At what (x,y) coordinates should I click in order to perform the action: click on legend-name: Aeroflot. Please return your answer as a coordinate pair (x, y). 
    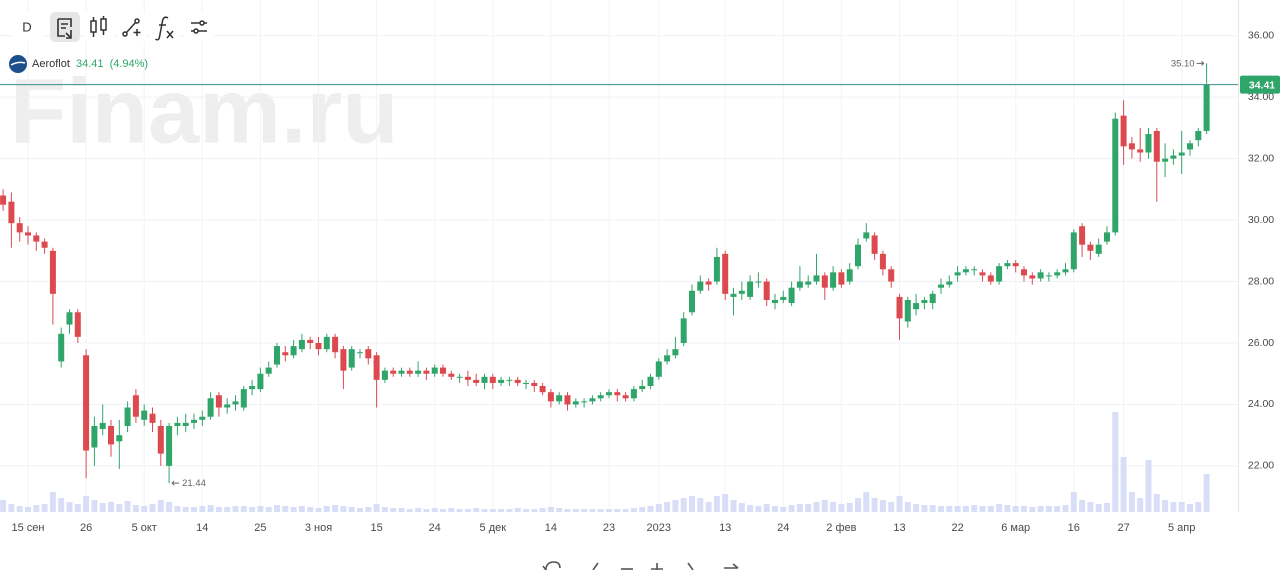
    Looking at the image, I should click on (51, 64).